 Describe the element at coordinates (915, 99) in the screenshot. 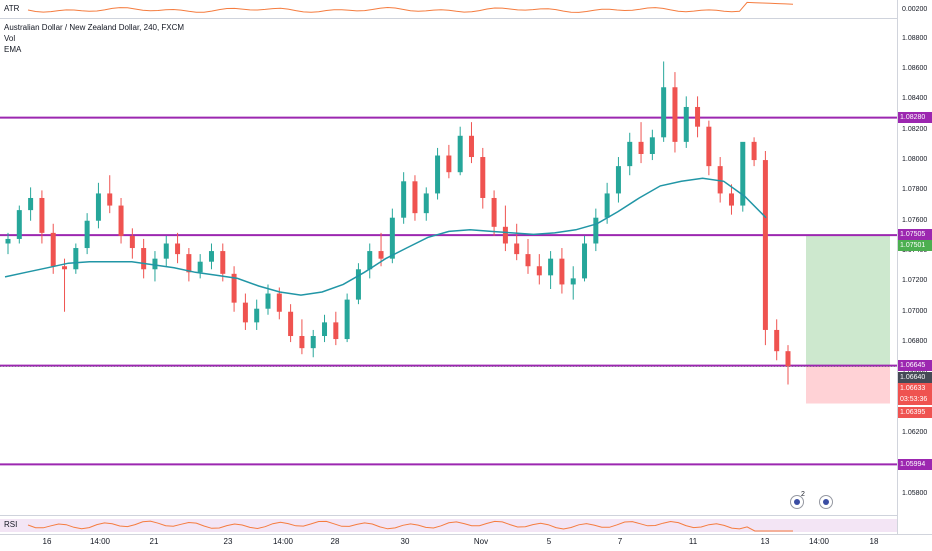

I see `price-tick-label: 1.08400` at that location.